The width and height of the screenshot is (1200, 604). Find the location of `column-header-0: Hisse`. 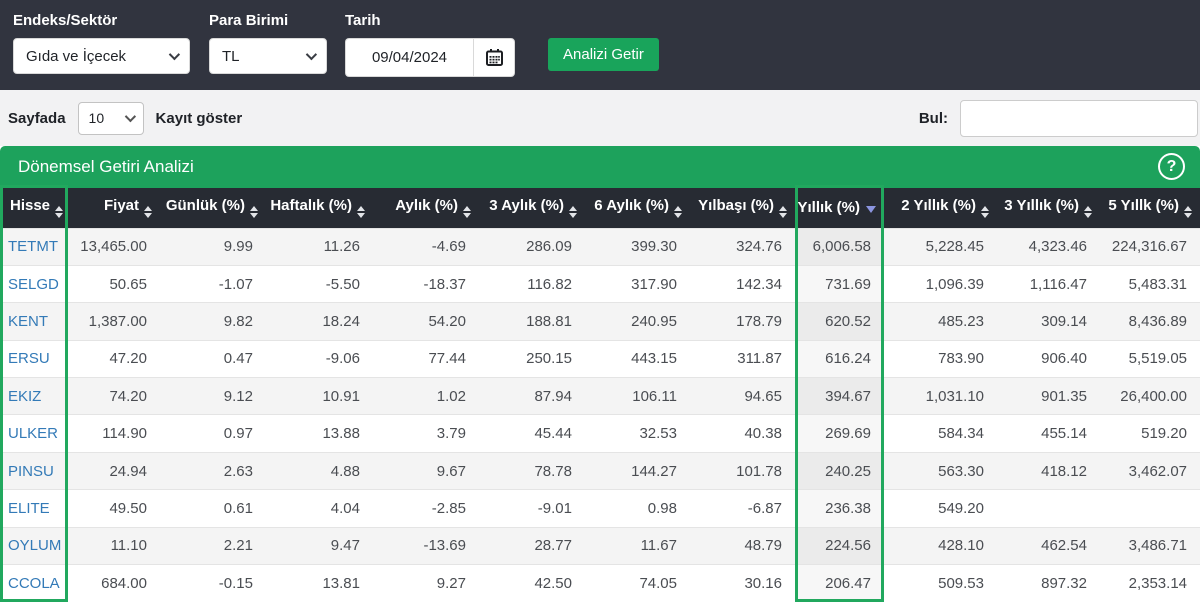

column-header-0: Hisse is located at coordinates (33, 208).